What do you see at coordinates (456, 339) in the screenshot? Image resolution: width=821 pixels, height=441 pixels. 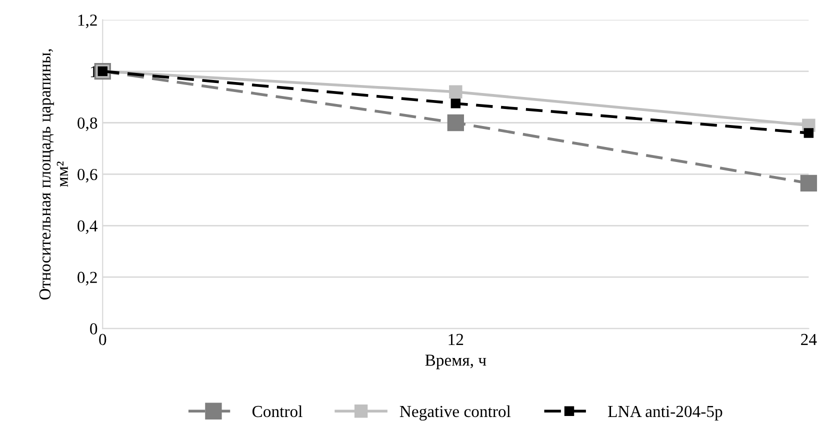 I see `x-tick-label: 12` at bounding box center [456, 339].